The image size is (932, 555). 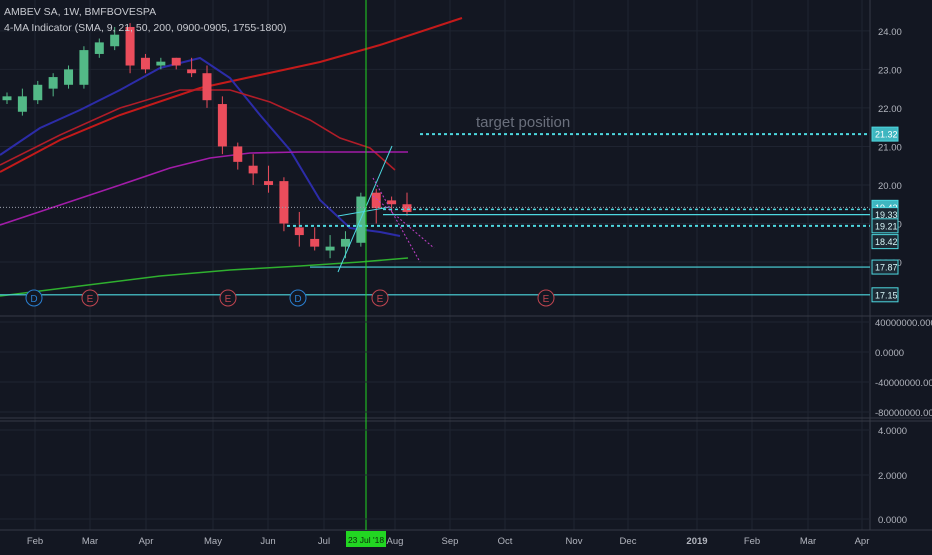 I want to click on indicator-axis-tick: -40000000.0000, so click(x=903, y=383).